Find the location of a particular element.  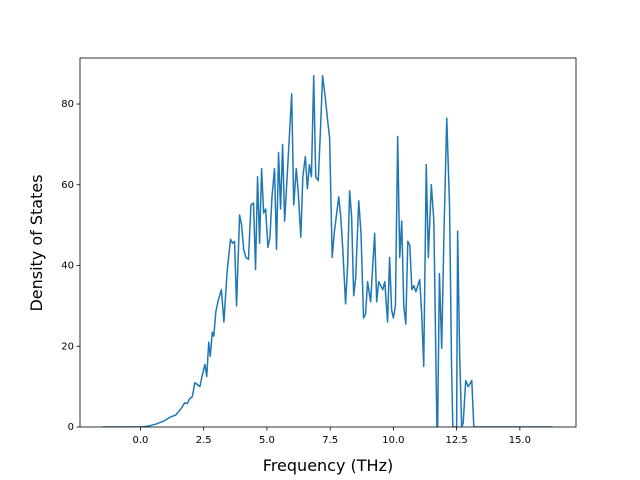

x-tick-label: 10.0 is located at coordinates (393, 440).